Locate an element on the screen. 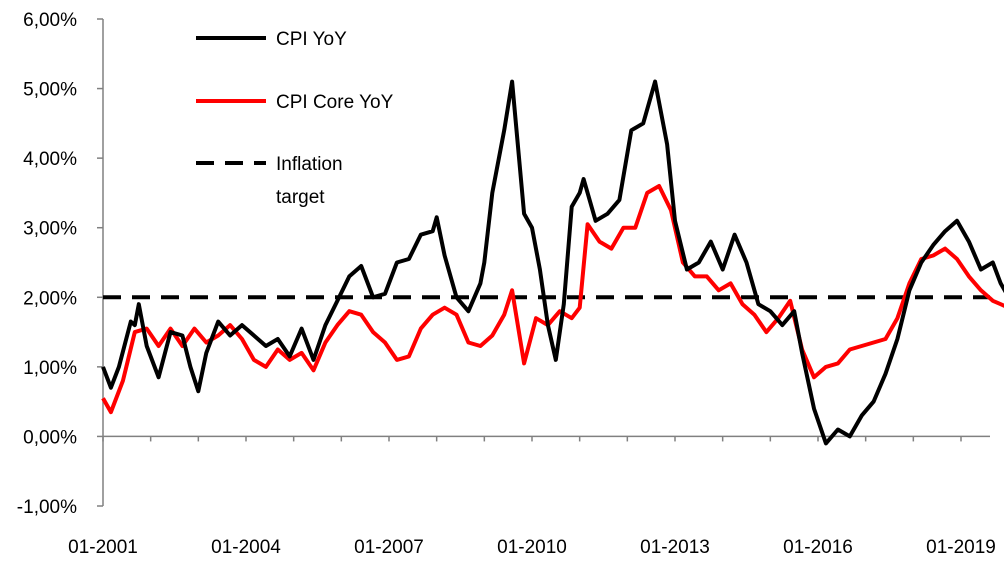 The image size is (1004, 578). x-tick-label: 01-2007 is located at coordinates (389, 547).